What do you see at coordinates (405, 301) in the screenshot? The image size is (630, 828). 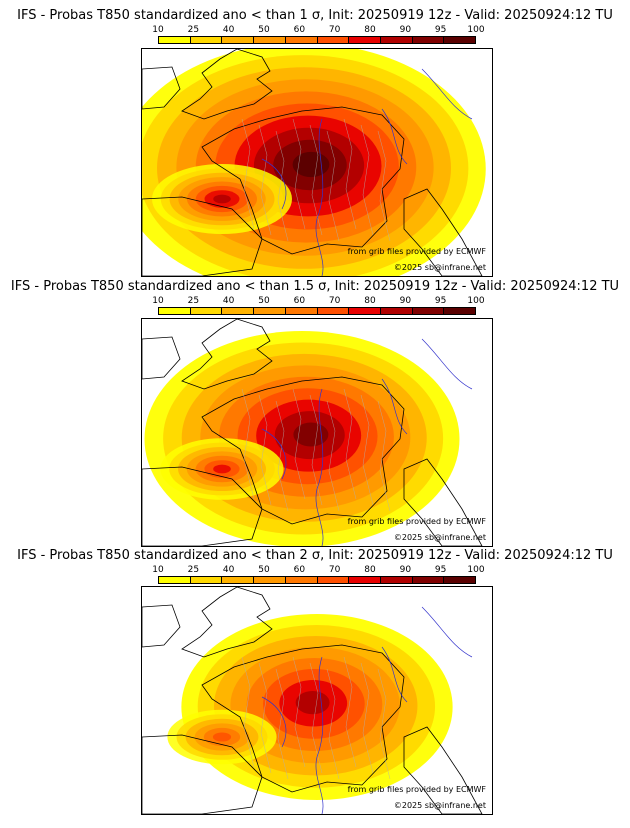 I see `legend-tick-90: 90` at bounding box center [405, 301].